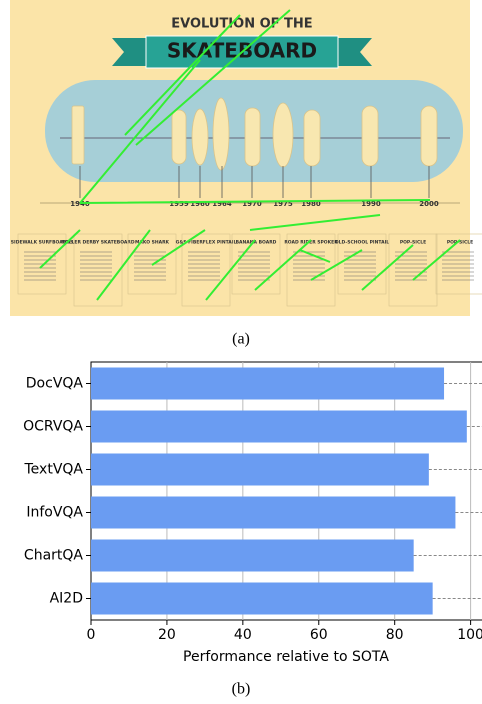 The image size is (482, 704). I want to click on label: BANANA BOARD, so click(256, 243).